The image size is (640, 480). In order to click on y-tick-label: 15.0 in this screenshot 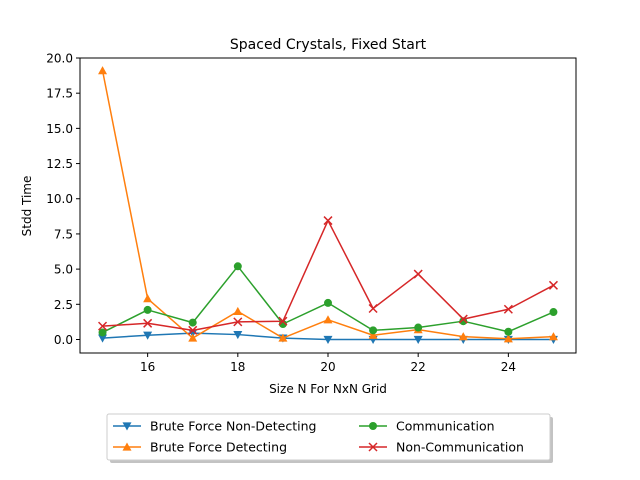, I will do `click(59, 129)`.